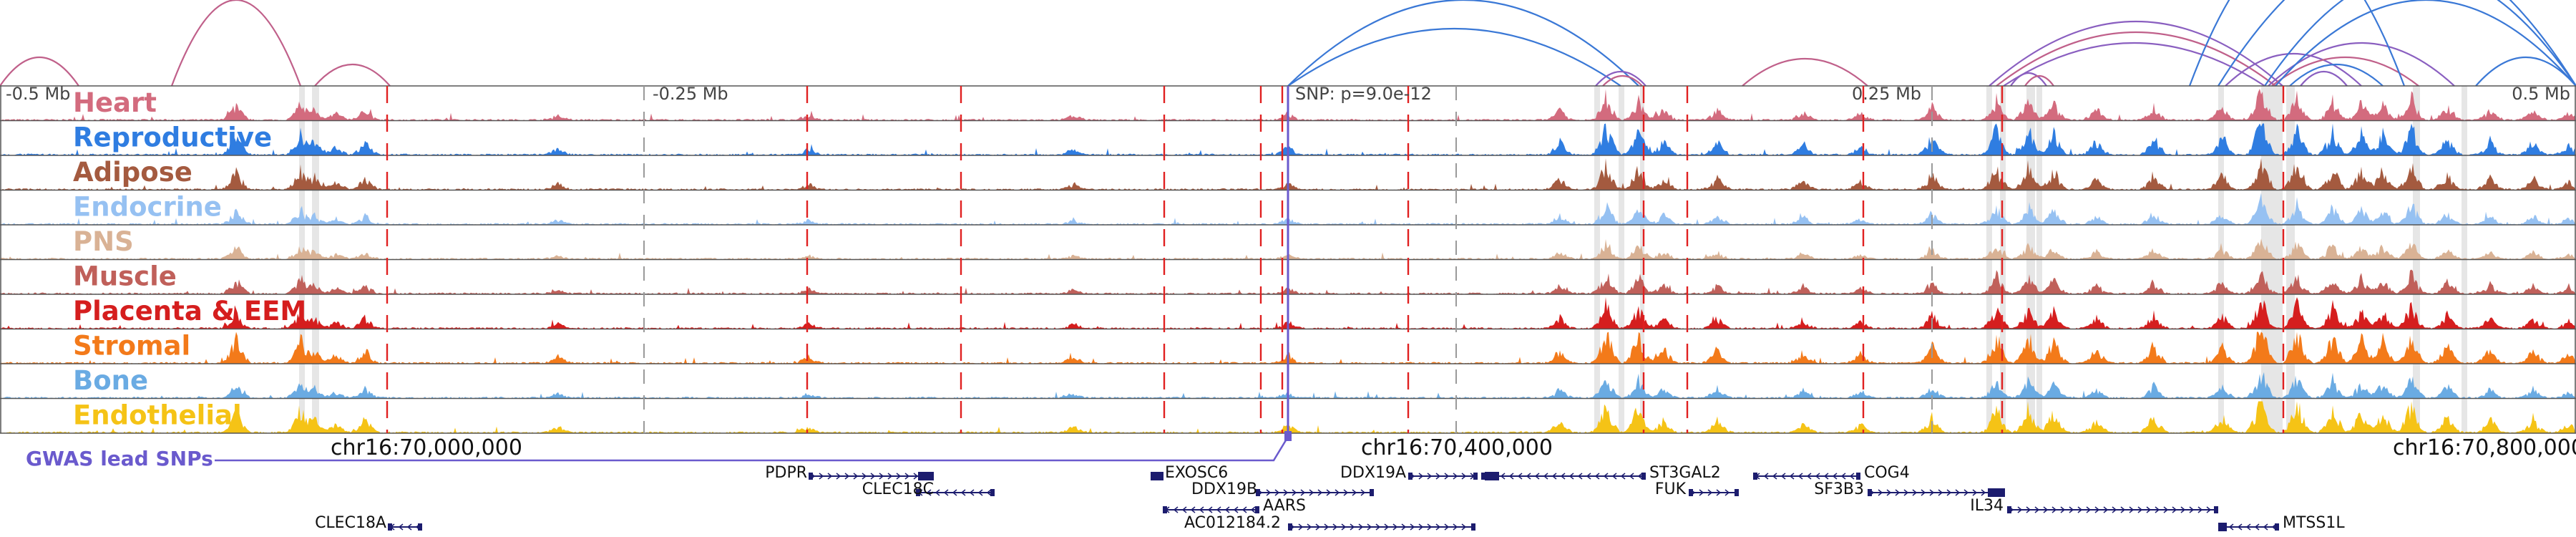  Describe the element at coordinates (350, 523) in the screenshot. I see `gene-label-3: CLEC18A` at that location.